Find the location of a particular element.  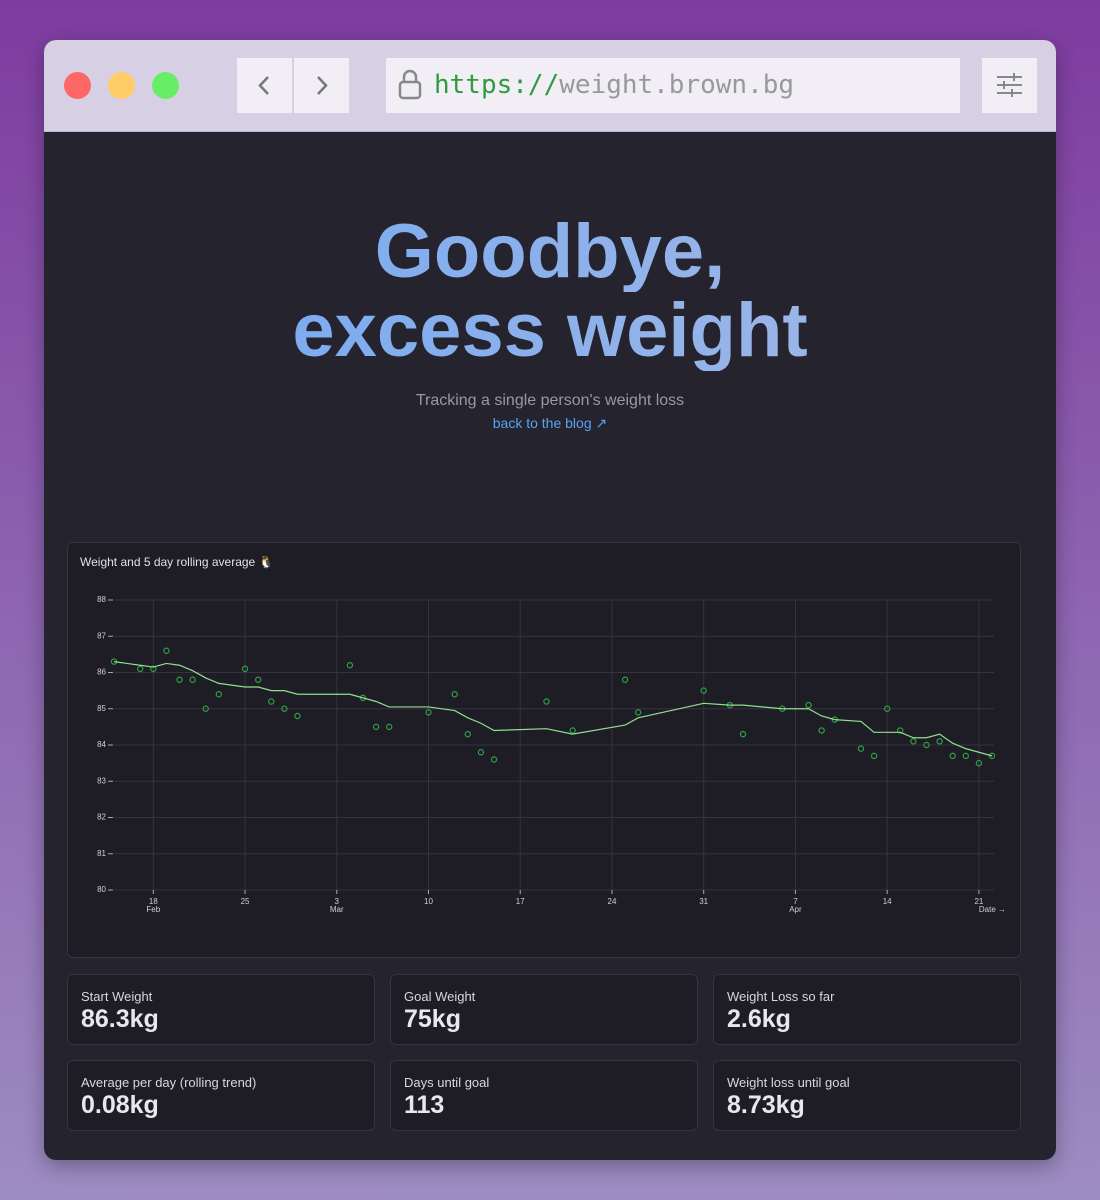

stat-label: Weight loss until goal is located at coordinates (788, 1082).